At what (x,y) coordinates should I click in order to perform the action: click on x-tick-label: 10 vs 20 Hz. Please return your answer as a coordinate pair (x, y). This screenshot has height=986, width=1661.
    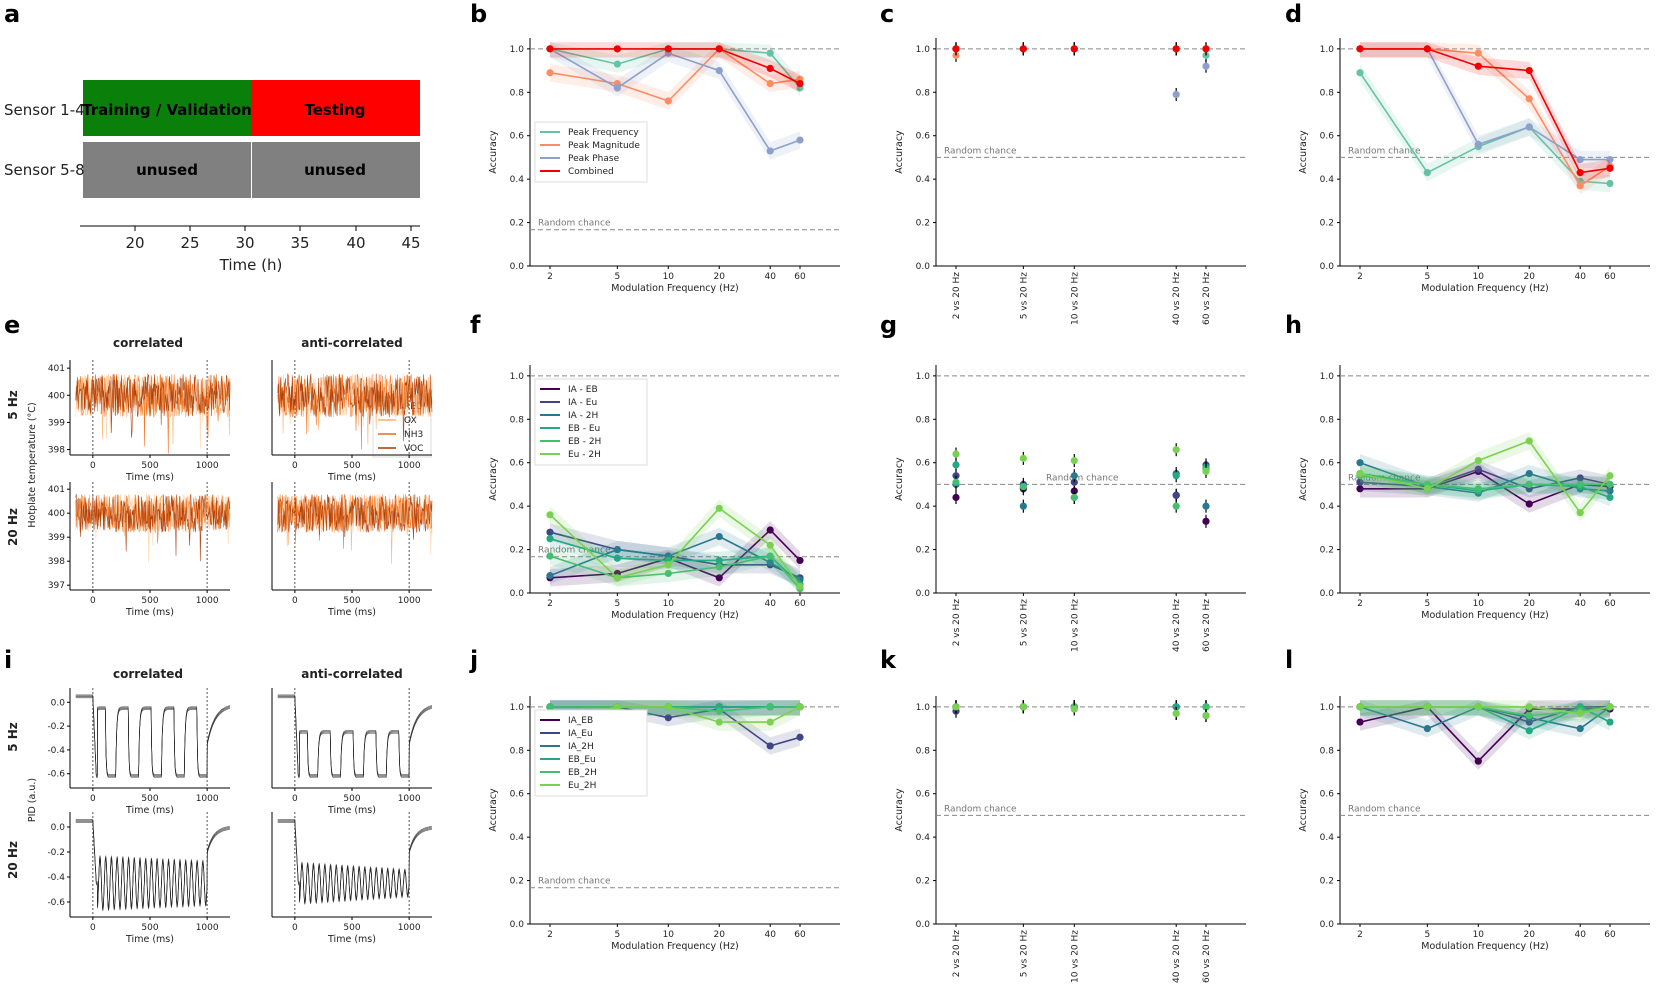
    Looking at the image, I should click on (1075, 625).